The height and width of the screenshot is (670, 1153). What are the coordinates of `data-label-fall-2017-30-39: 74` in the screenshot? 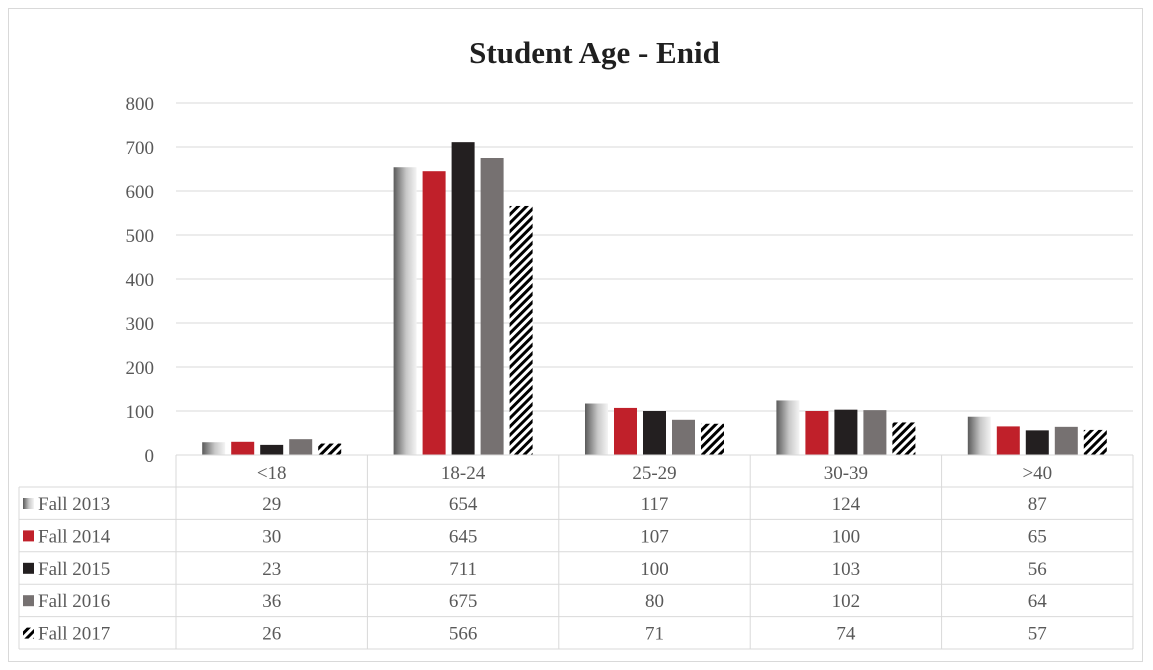 It's located at (846, 634).